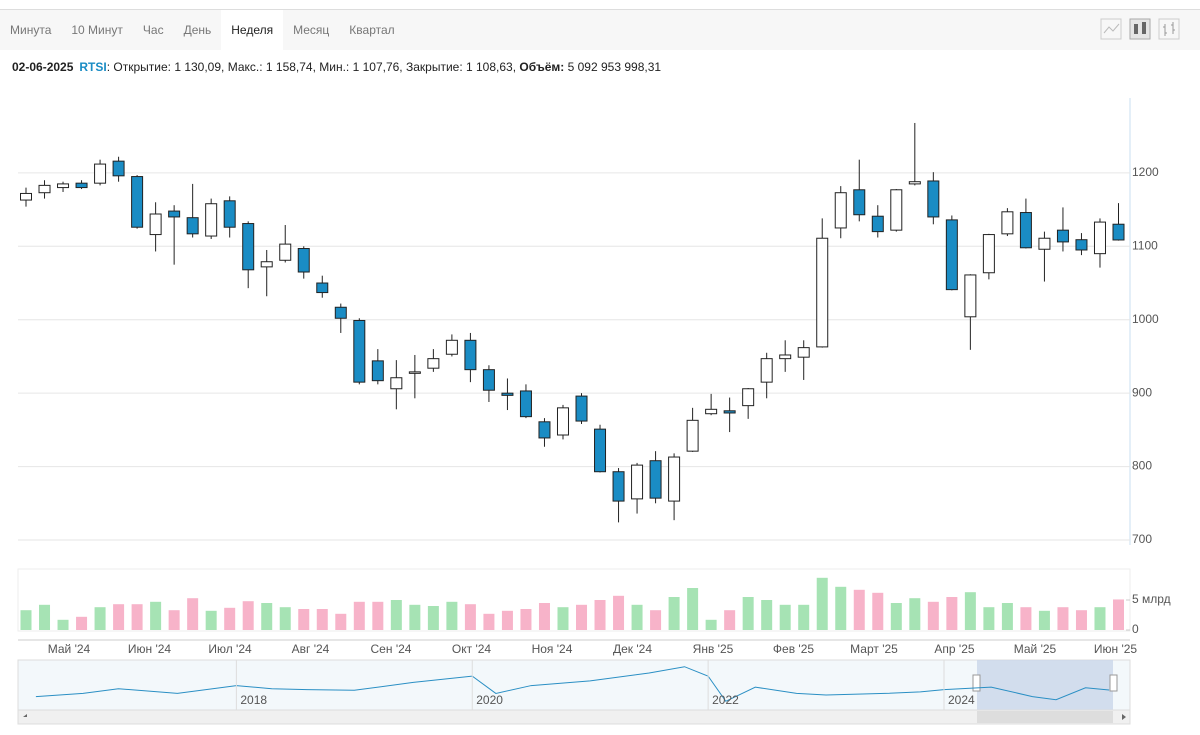 The width and height of the screenshot is (1200, 735). Describe the element at coordinates (1169, 29) in the screenshot. I see `ohlc-icon` at that location.